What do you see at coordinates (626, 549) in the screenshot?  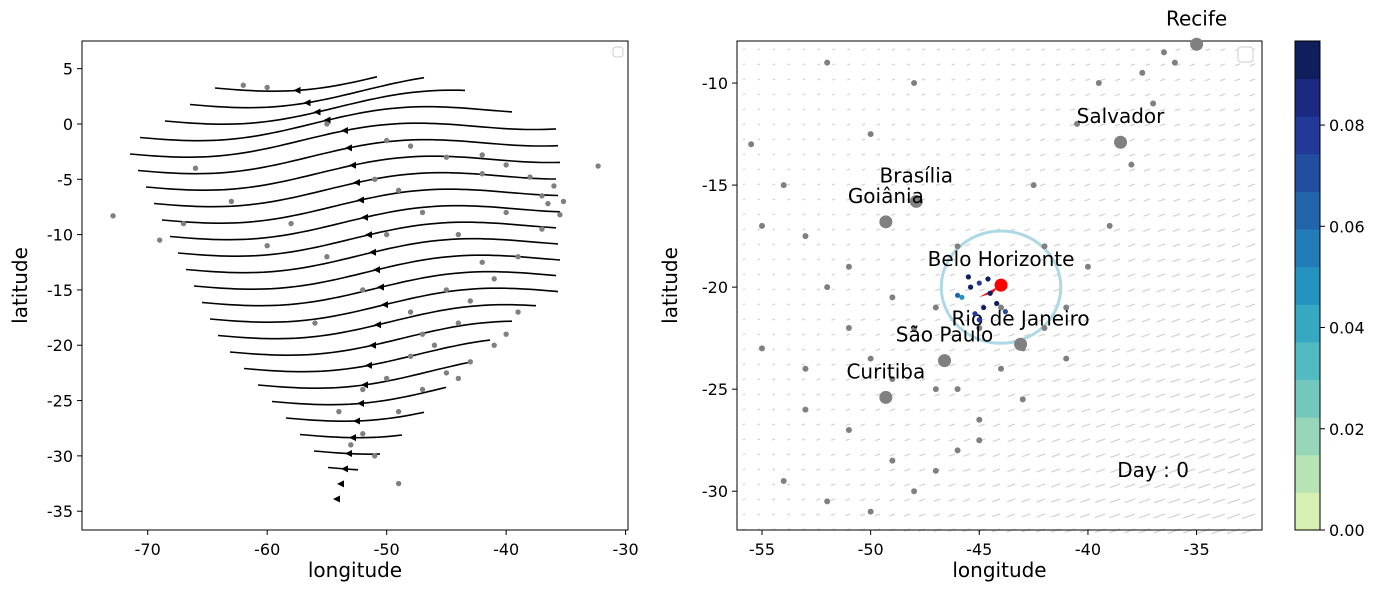 I see `x-tick-label: -30` at bounding box center [626, 549].